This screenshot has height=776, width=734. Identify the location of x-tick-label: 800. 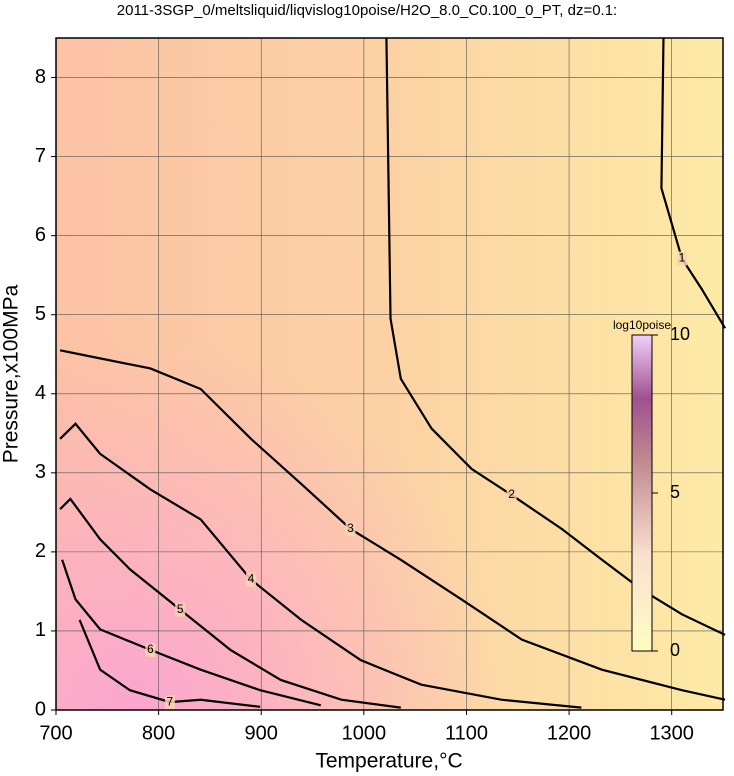
(158, 733).